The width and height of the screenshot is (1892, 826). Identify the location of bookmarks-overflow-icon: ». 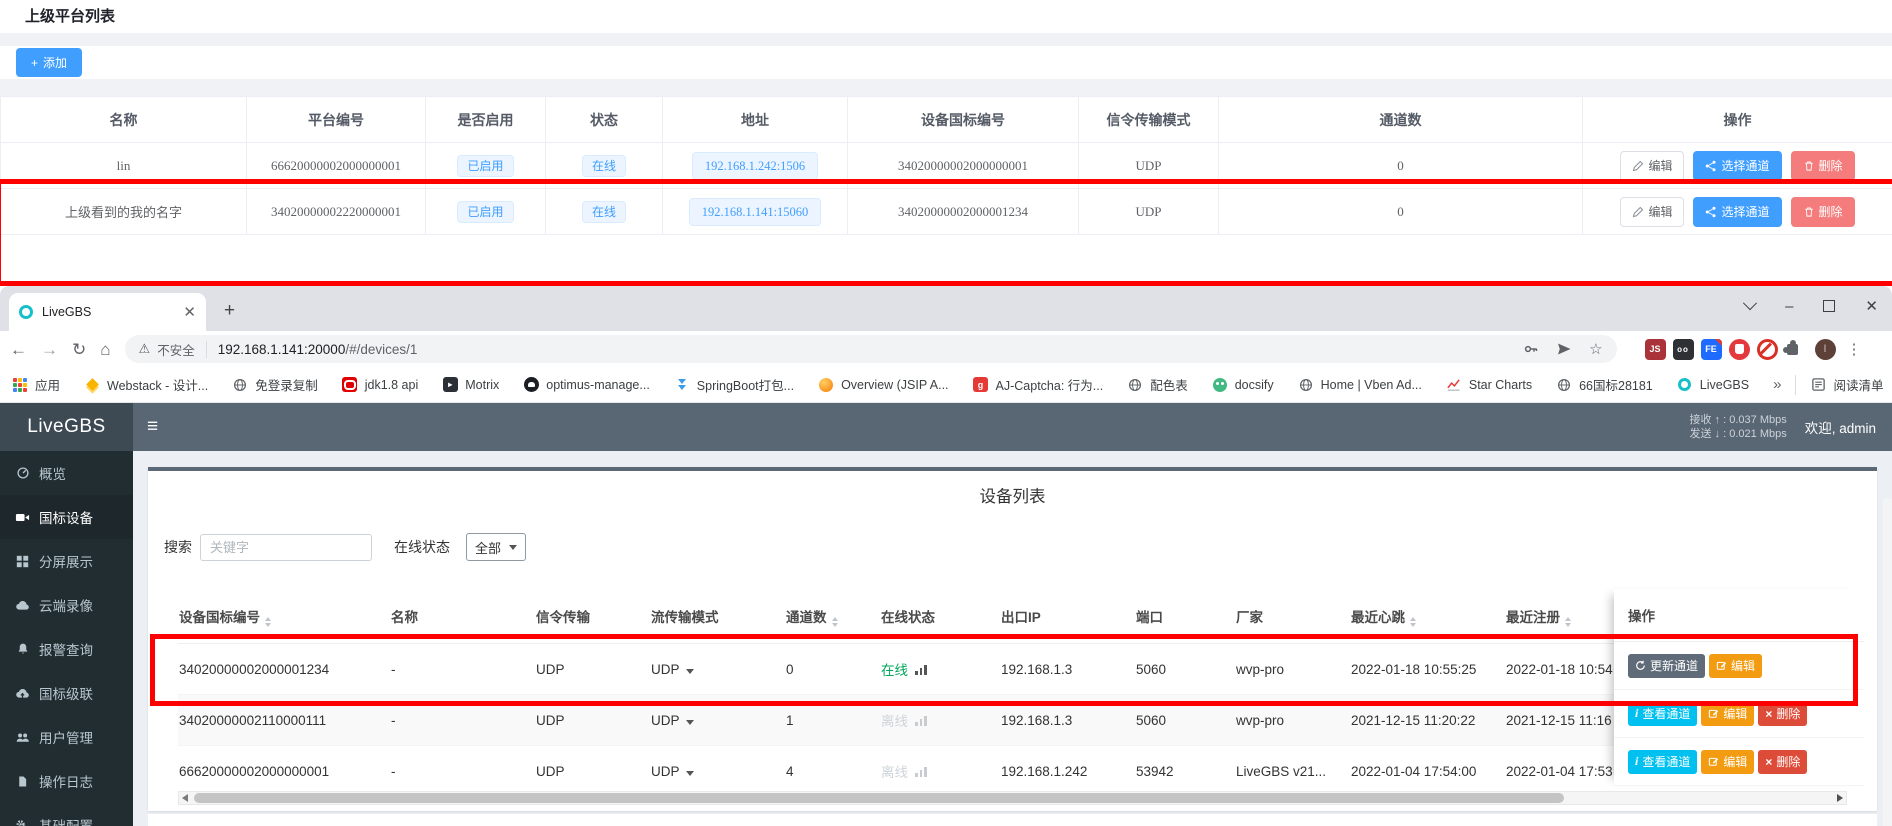
(1777, 384).